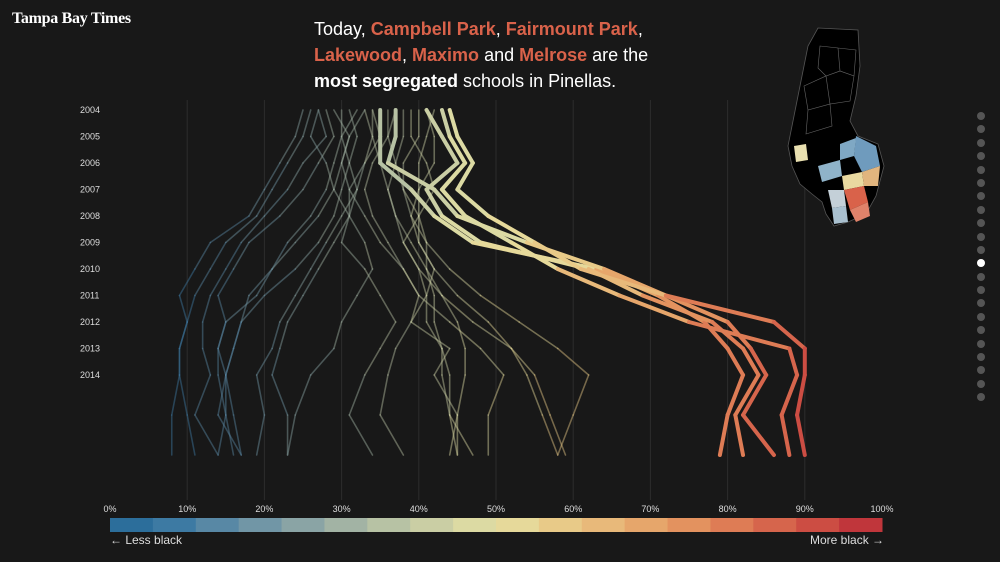 Image resolution: width=1000 pixels, height=562 pixels. What do you see at coordinates (499, 55) in the screenshot?
I see `headline-and: and` at bounding box center [499, 55].